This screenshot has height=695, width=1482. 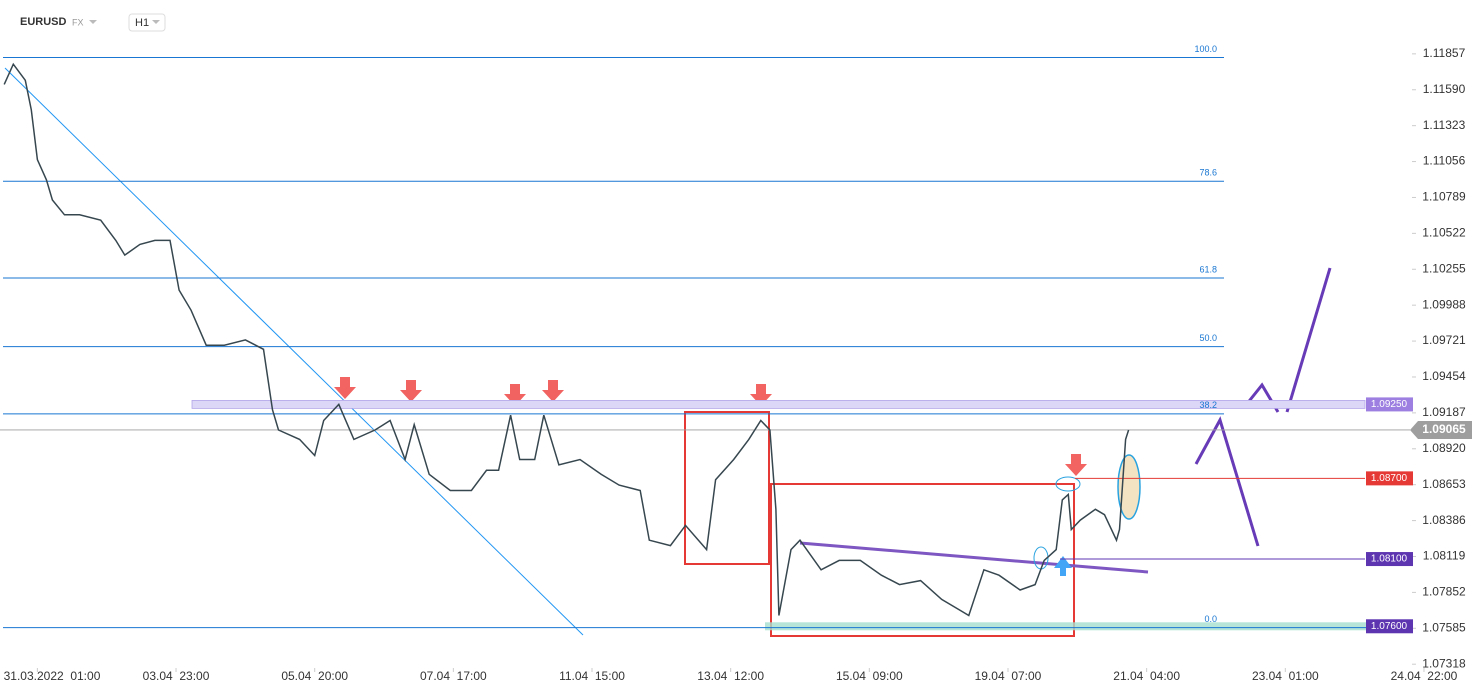 I want to click on down-arrows, so click(x=710, y=426).